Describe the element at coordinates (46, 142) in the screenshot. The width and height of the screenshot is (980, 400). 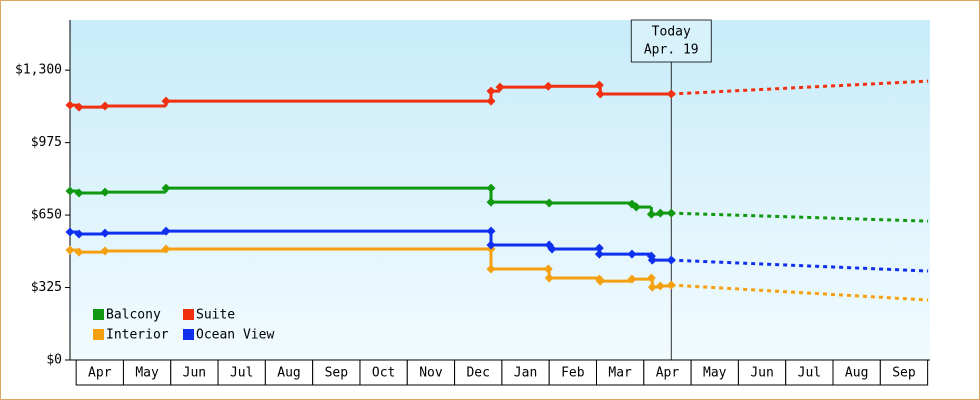
I see `y-tick-label: $975` at that location.